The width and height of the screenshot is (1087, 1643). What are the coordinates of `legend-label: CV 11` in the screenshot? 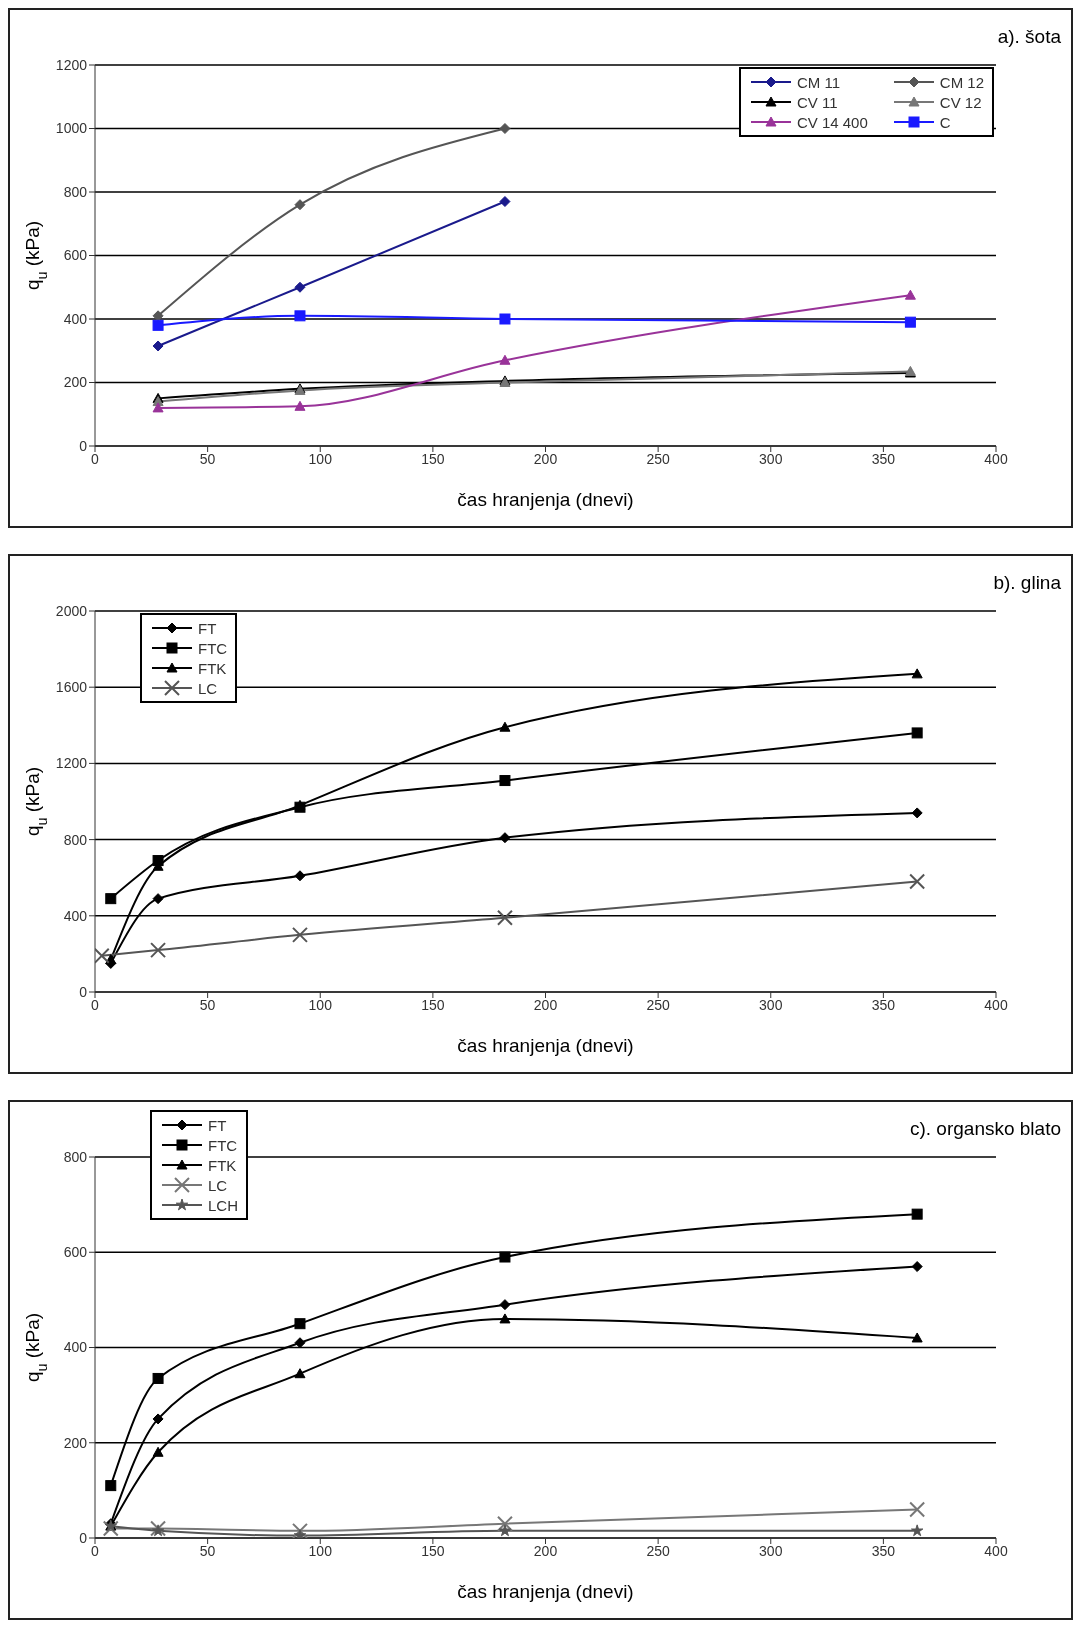 It's located at (817, 102).